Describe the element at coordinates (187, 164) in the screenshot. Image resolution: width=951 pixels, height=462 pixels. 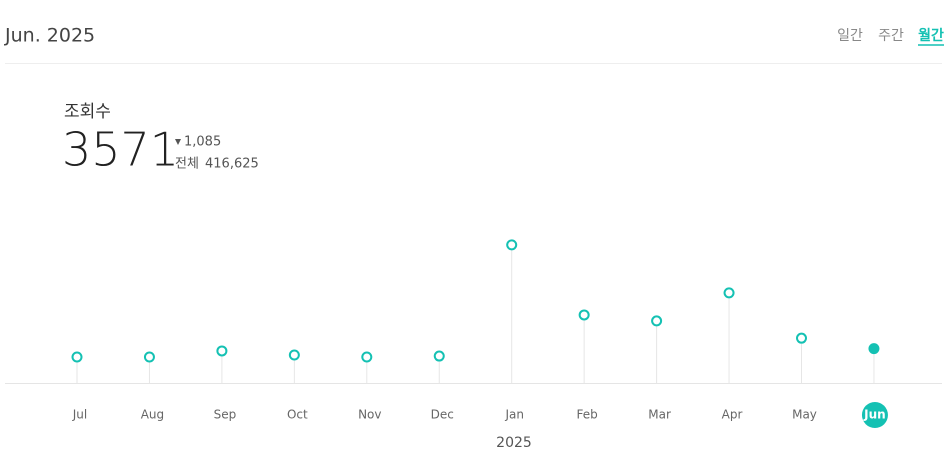
I see `total-label: 전체` at that location.